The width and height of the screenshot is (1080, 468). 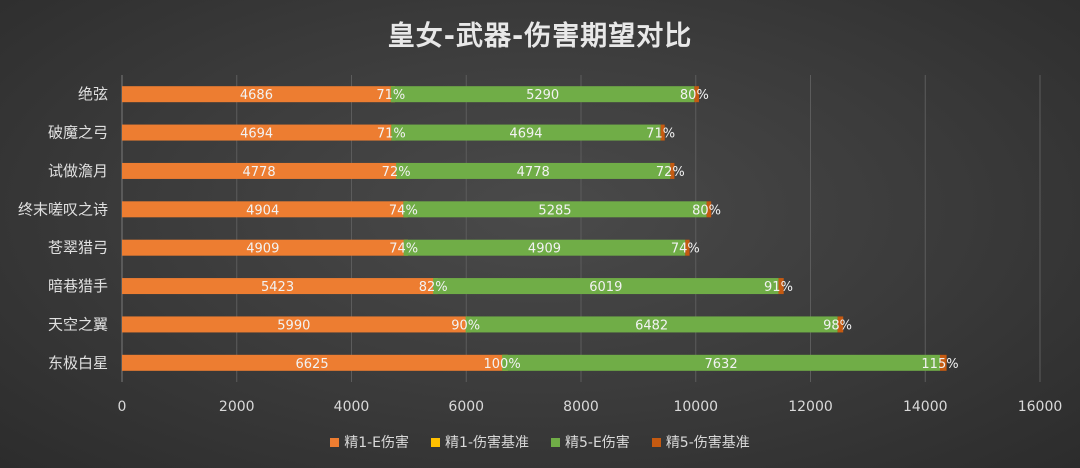 I want to click on legend-label-0: 精1-E伤害, so click(x=377, y=443).